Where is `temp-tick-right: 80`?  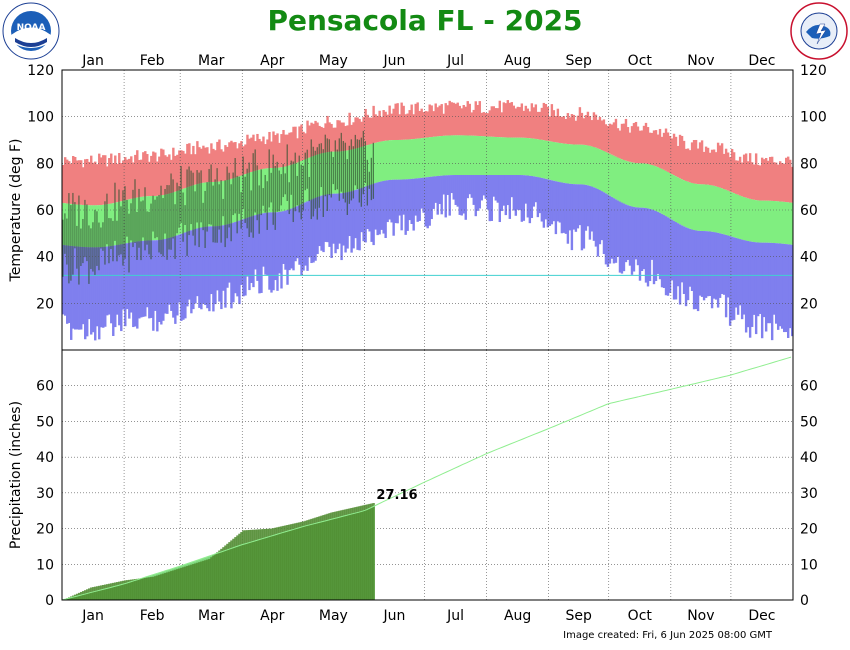 temp-tick-right: 80 is located at coordinates (809, 164).